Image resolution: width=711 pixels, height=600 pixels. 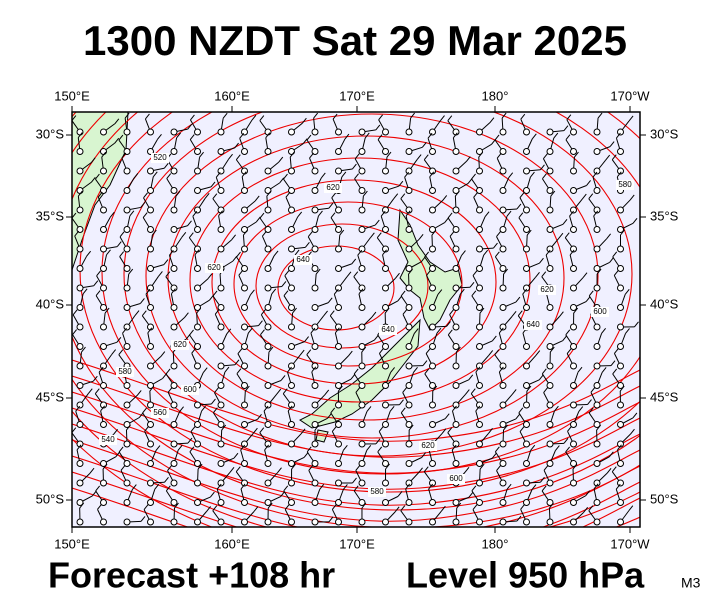 I want to click on contour-line, so click(x=342, y=286).